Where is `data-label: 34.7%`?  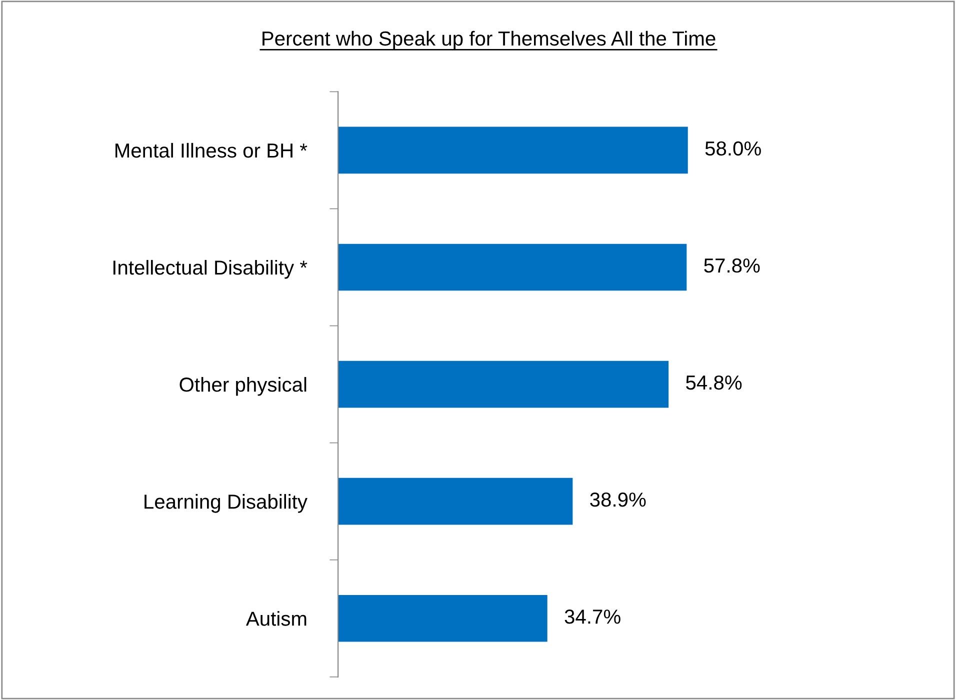 data-label: 34.7% is located at coordinates (592, 617).